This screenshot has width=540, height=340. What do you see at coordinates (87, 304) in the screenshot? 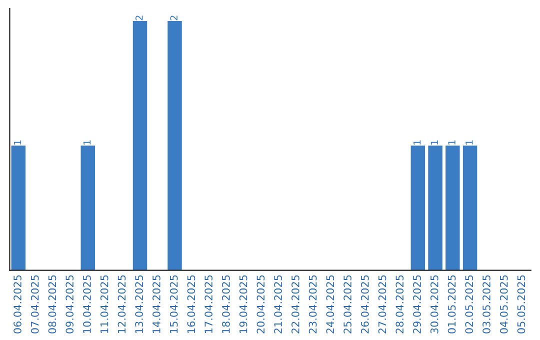
I see `x-tick-label: 10.04.2025` at bounding box center [87, 304].